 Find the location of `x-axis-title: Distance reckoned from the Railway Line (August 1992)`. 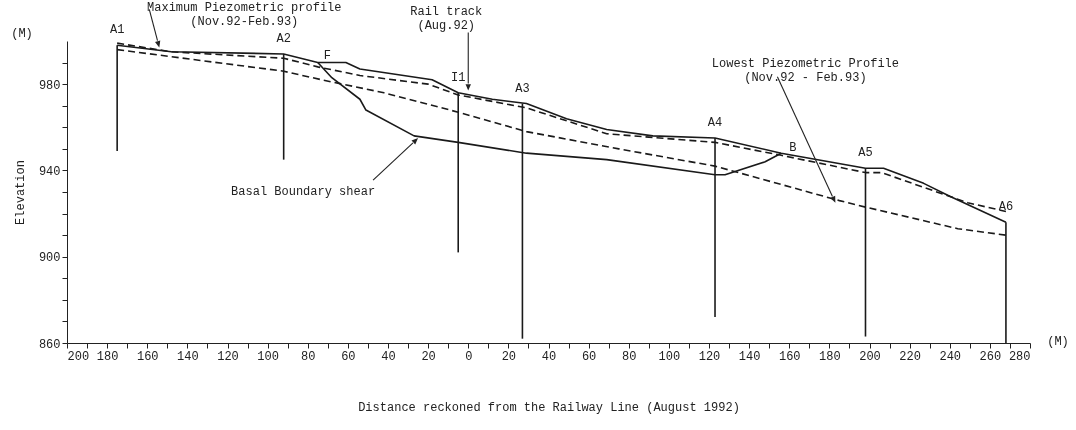

x-axis-title: Distance reckoned from the Railway Line (August 1992) is located at coordinates (549, 407).